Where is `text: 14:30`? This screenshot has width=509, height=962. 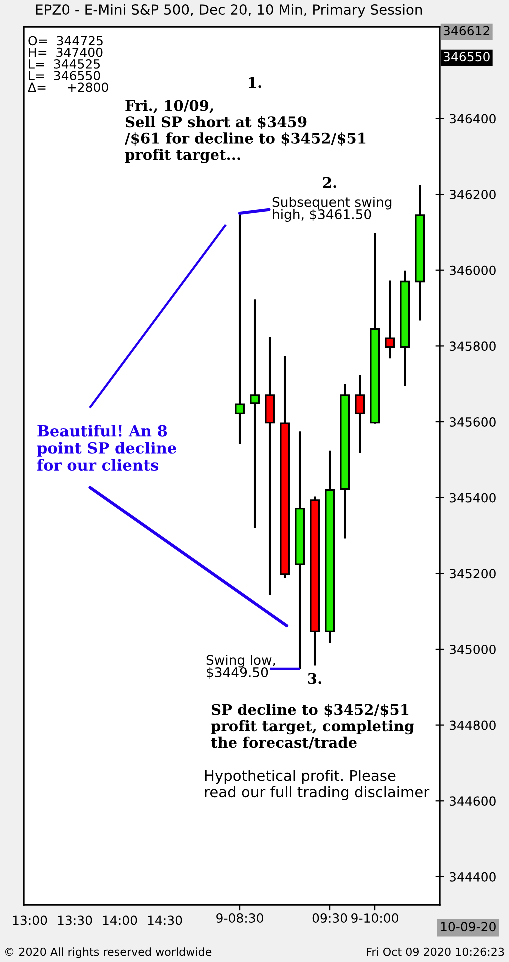 text: 14:30 is located at coordinates (165, 921).